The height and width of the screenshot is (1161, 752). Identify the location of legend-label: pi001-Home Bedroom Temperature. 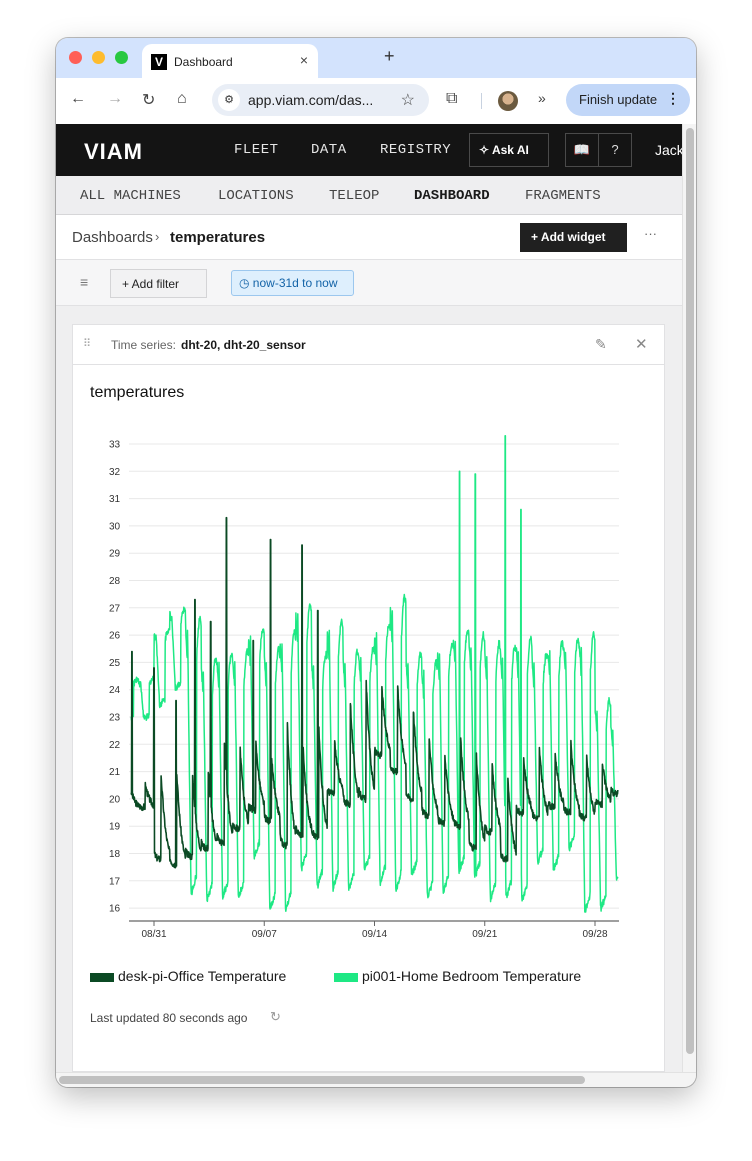
(472, 976).